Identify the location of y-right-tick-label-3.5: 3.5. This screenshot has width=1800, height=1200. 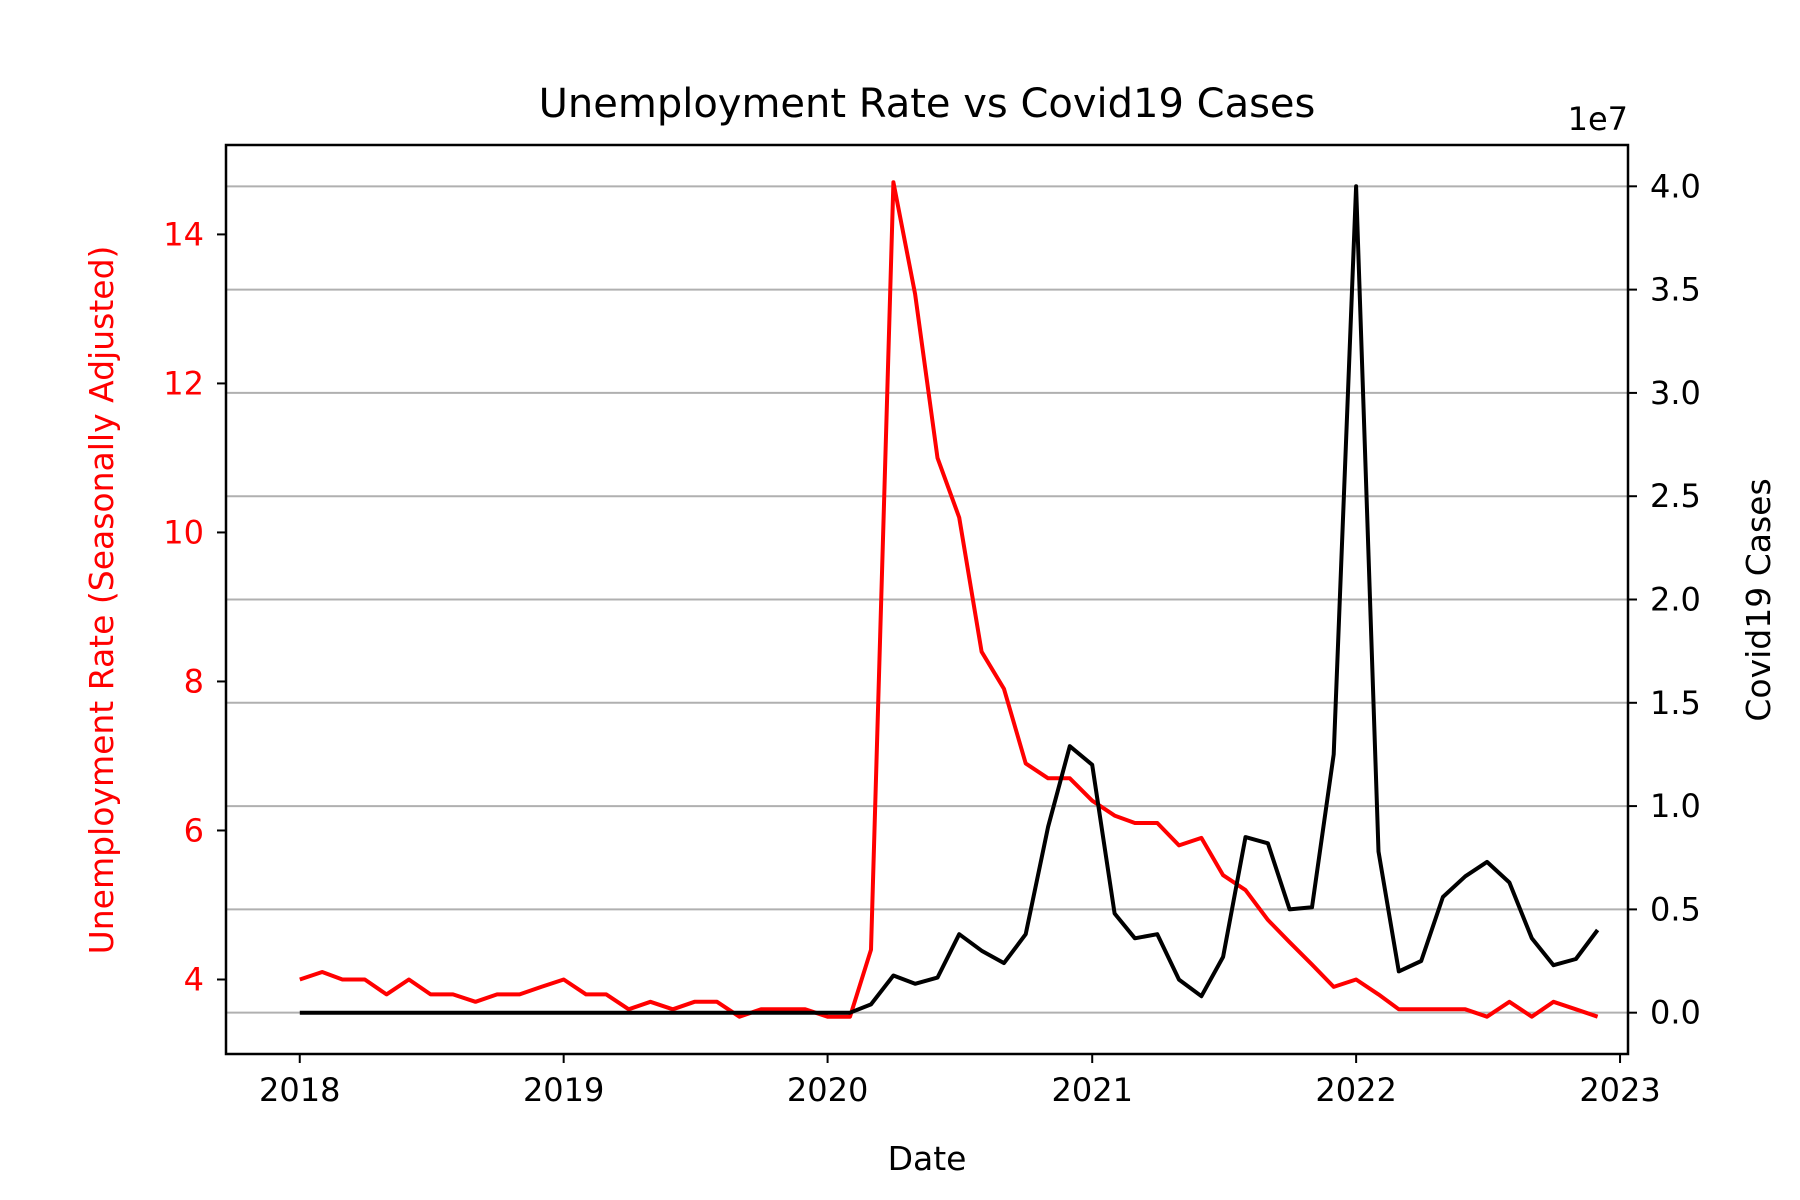
(1675, 290).